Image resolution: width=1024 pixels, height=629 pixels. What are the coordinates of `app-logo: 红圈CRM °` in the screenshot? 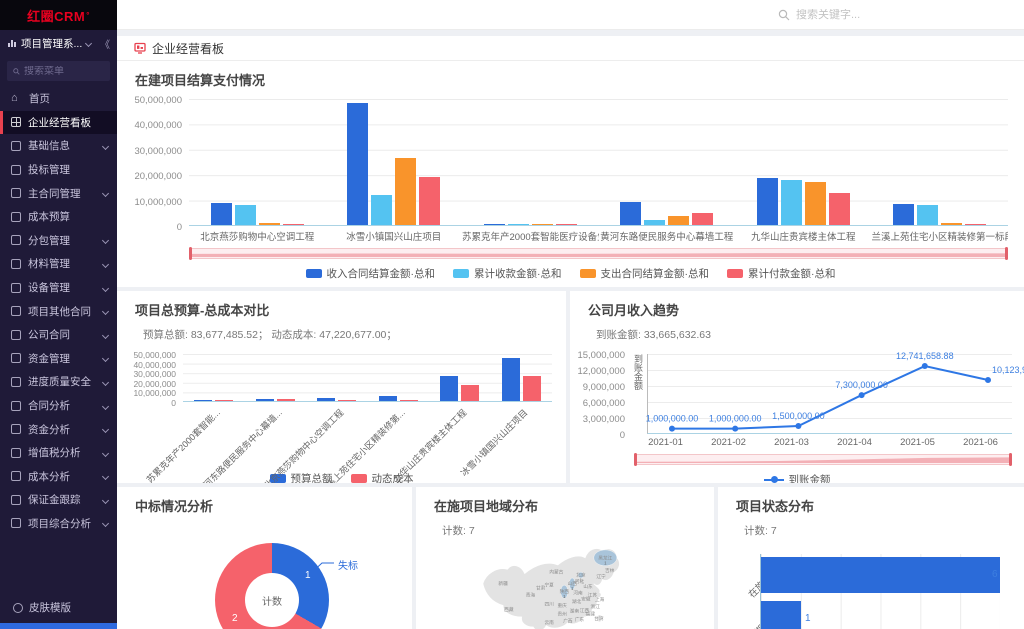 It's located at (58, 15).